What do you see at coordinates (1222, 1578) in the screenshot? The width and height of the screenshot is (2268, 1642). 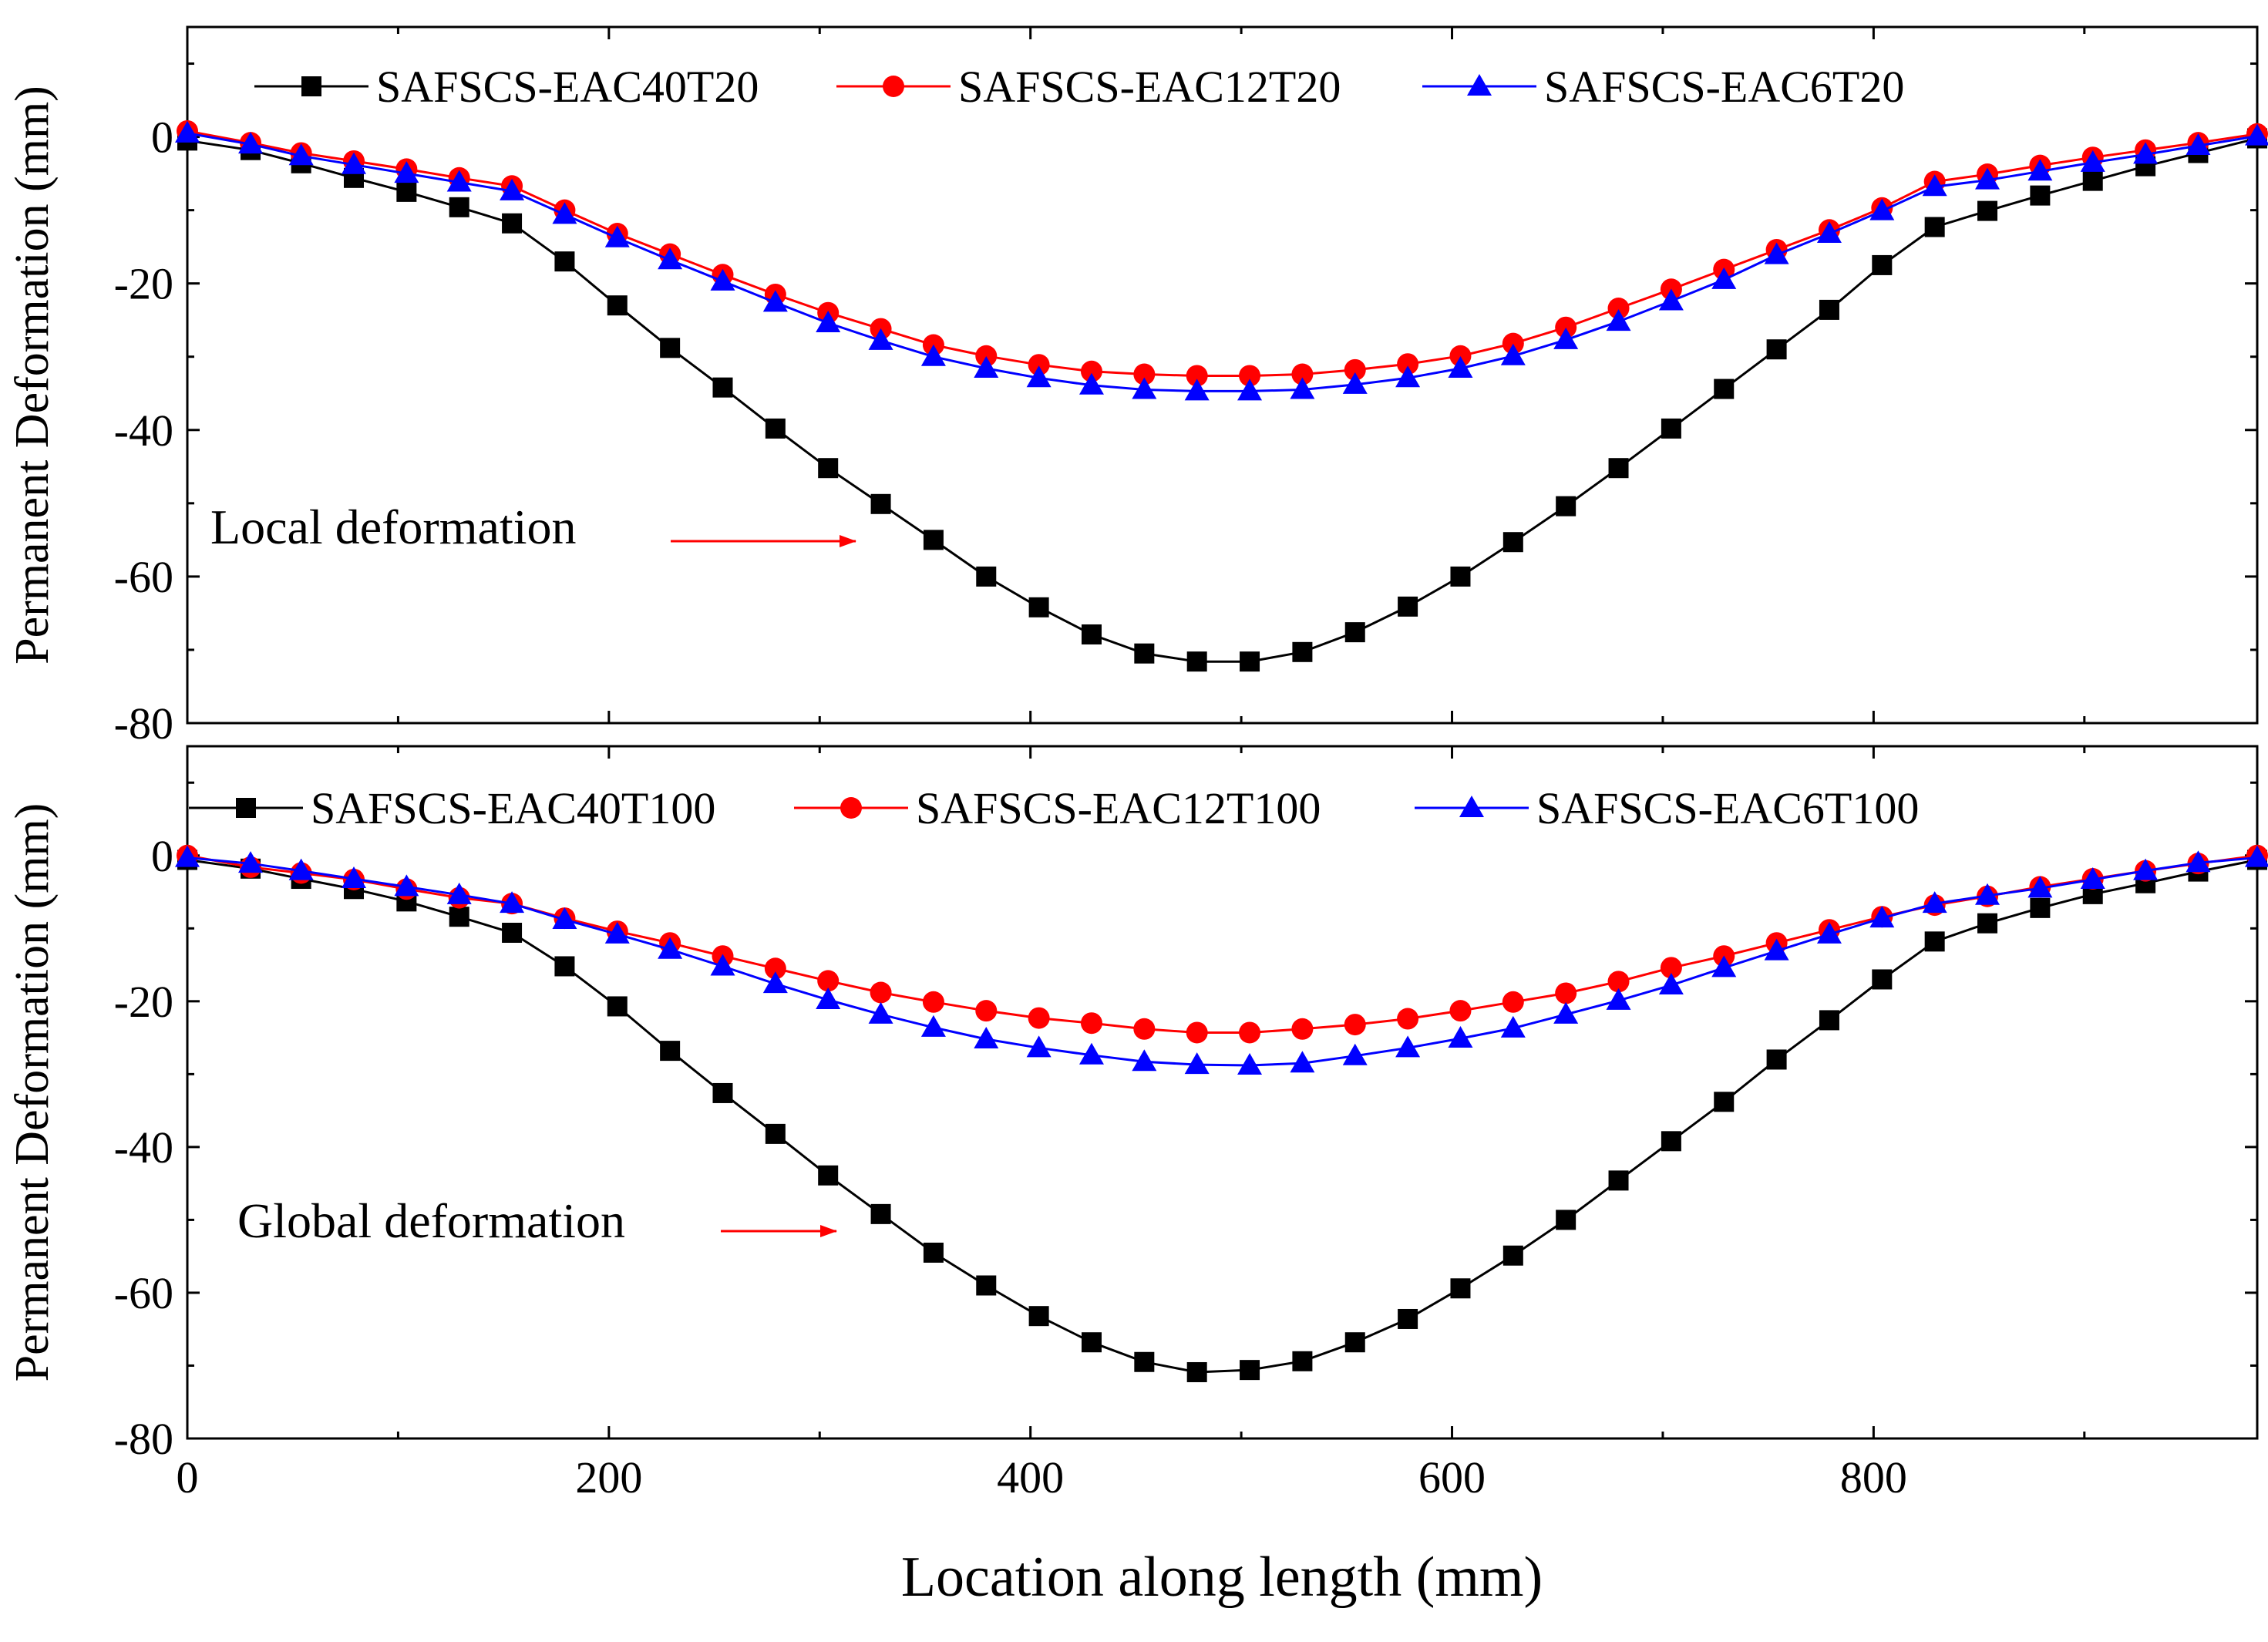 I see `x-axis-label: Location along length (mm)` at bounding box center [1222, 1578].